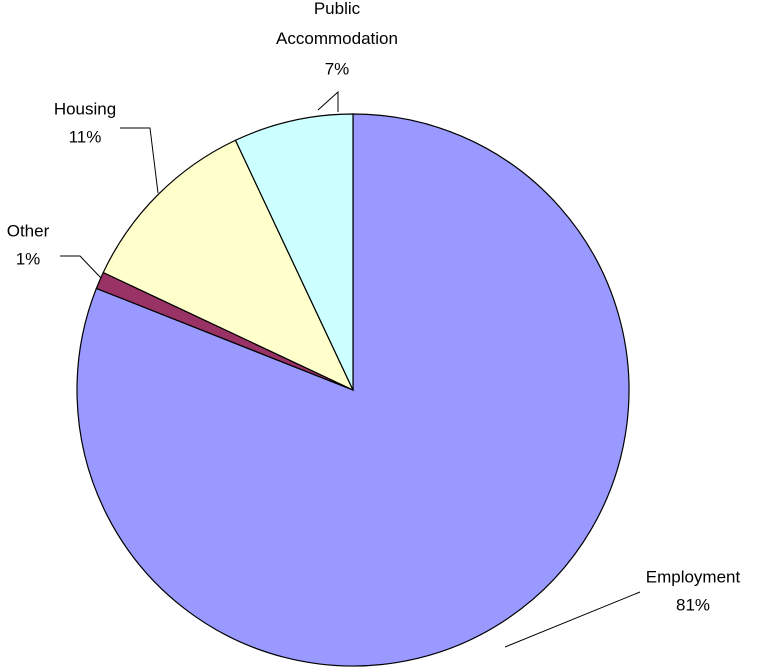 This screenshot has width=757, height=667. I want to click on category-label: Other, so click(28, 230).